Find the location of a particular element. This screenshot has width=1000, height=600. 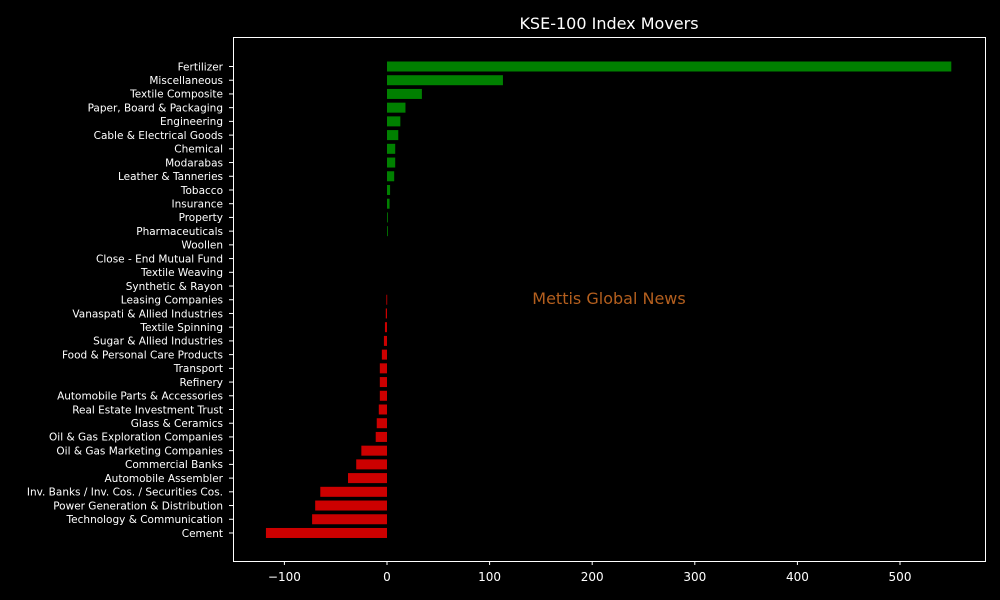

x-axis-ticks: −100 0 100 200 300 400 500 is located at coordinates (590, 572).